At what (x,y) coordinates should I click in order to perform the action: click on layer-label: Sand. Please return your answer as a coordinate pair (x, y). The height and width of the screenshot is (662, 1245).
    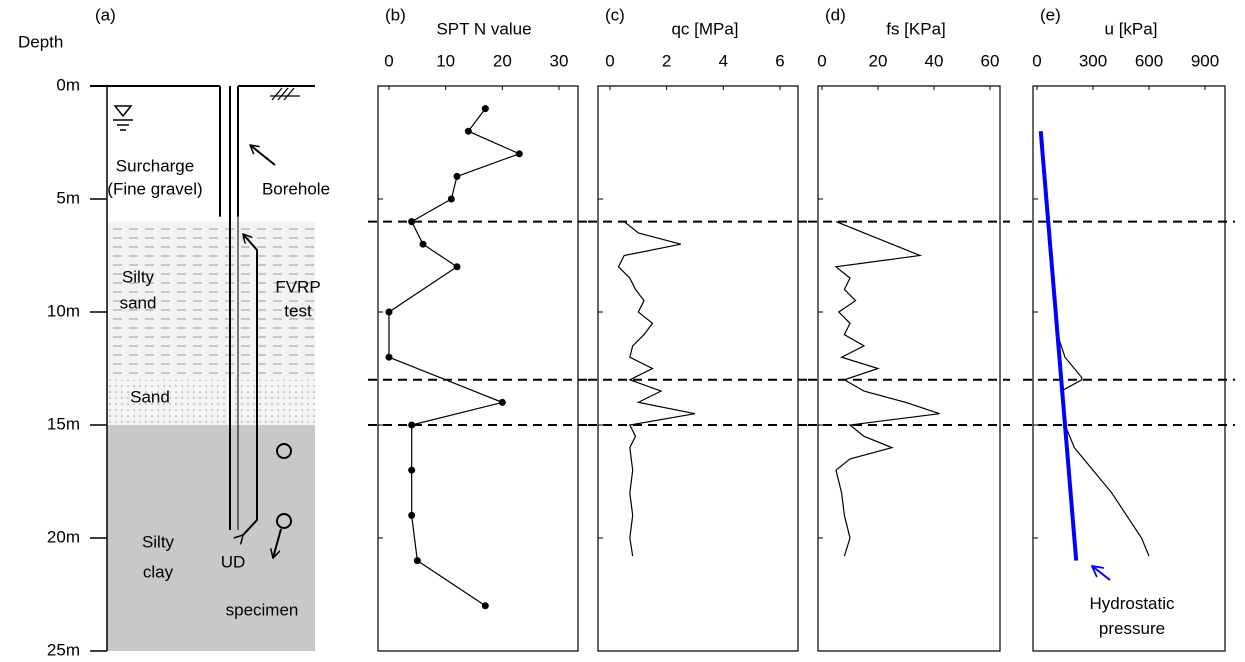
    Looking at the image, I should click on (150, 396).